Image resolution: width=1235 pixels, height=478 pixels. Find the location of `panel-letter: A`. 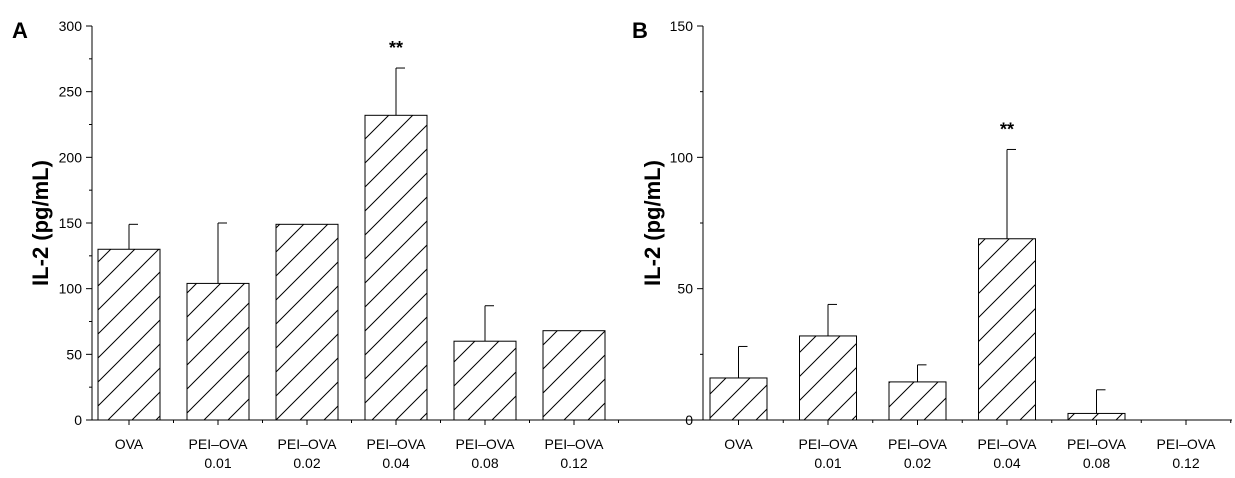

panel-letter: A is located at coordinates (20, 30).